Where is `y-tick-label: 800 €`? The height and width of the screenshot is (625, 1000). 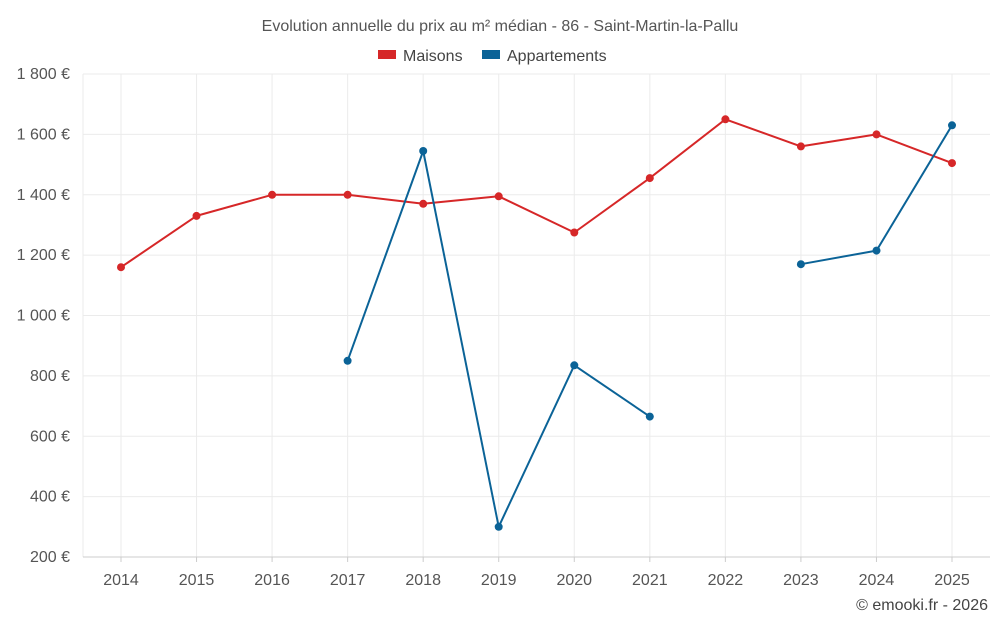
y-tick-label: 800 € is located at coordinates (50, 376).